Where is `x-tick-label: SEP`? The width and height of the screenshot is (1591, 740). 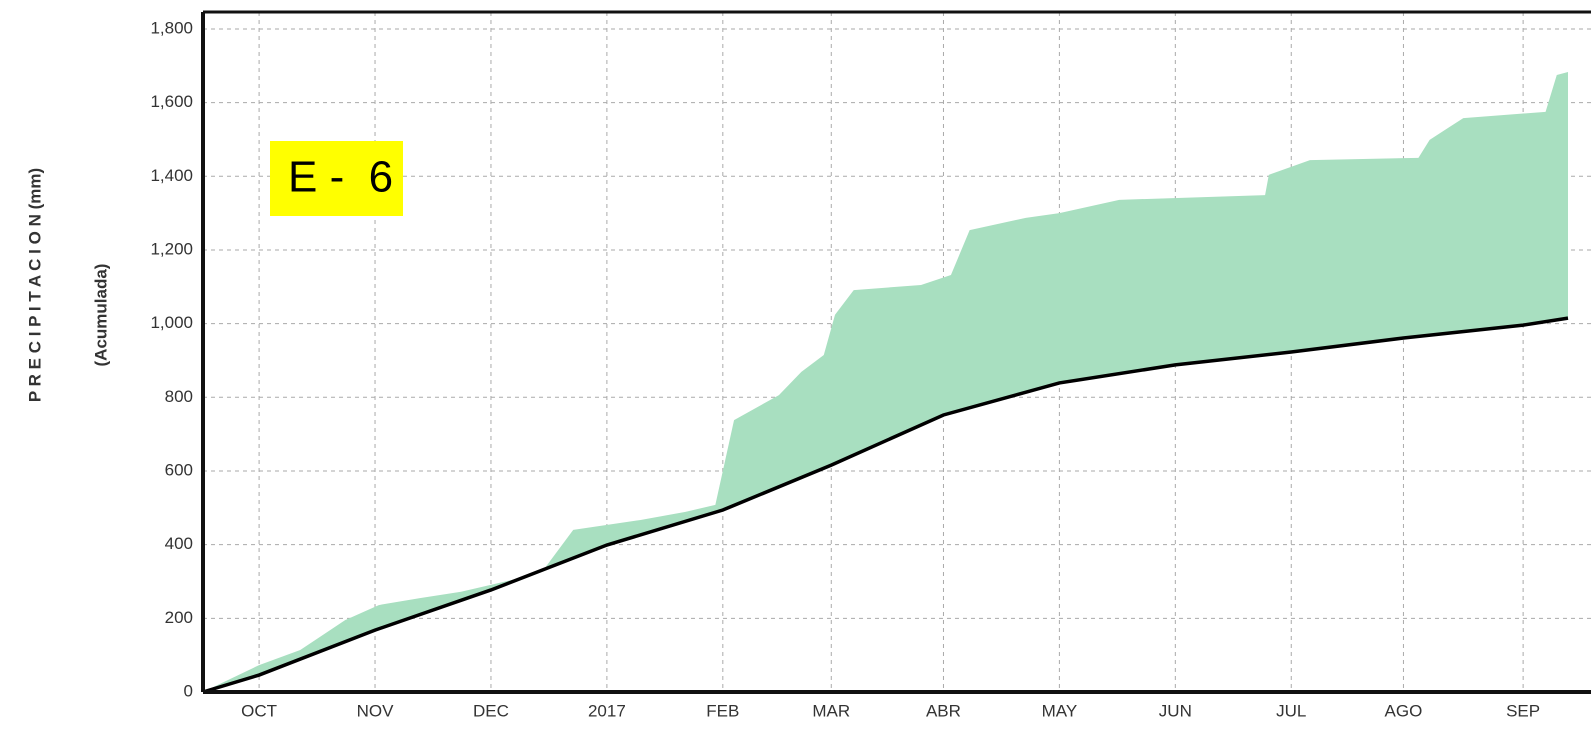
x-tick-label: SEP is located at coordinates (1523, 710).